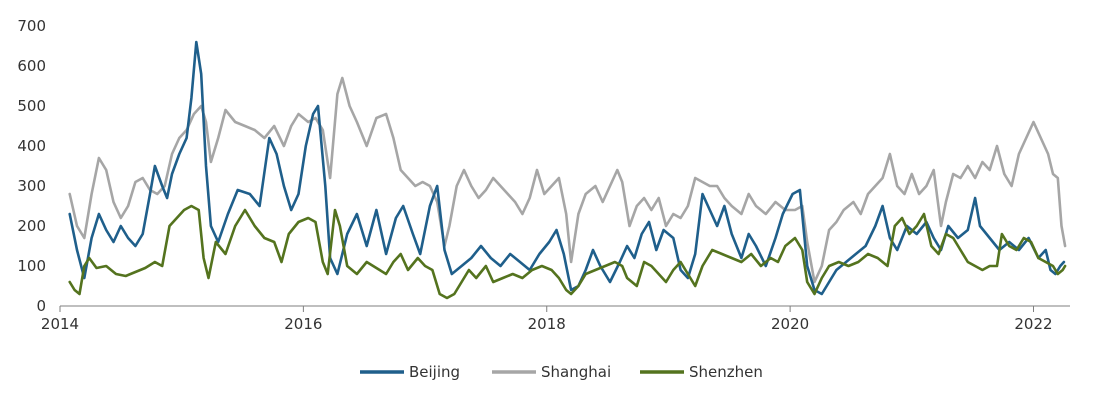 The width and height of the screenshot is (1120, 403). Describe the element at coordinates (31, 146) in the screenshot. I see `y-tick-label: 400` at that location.